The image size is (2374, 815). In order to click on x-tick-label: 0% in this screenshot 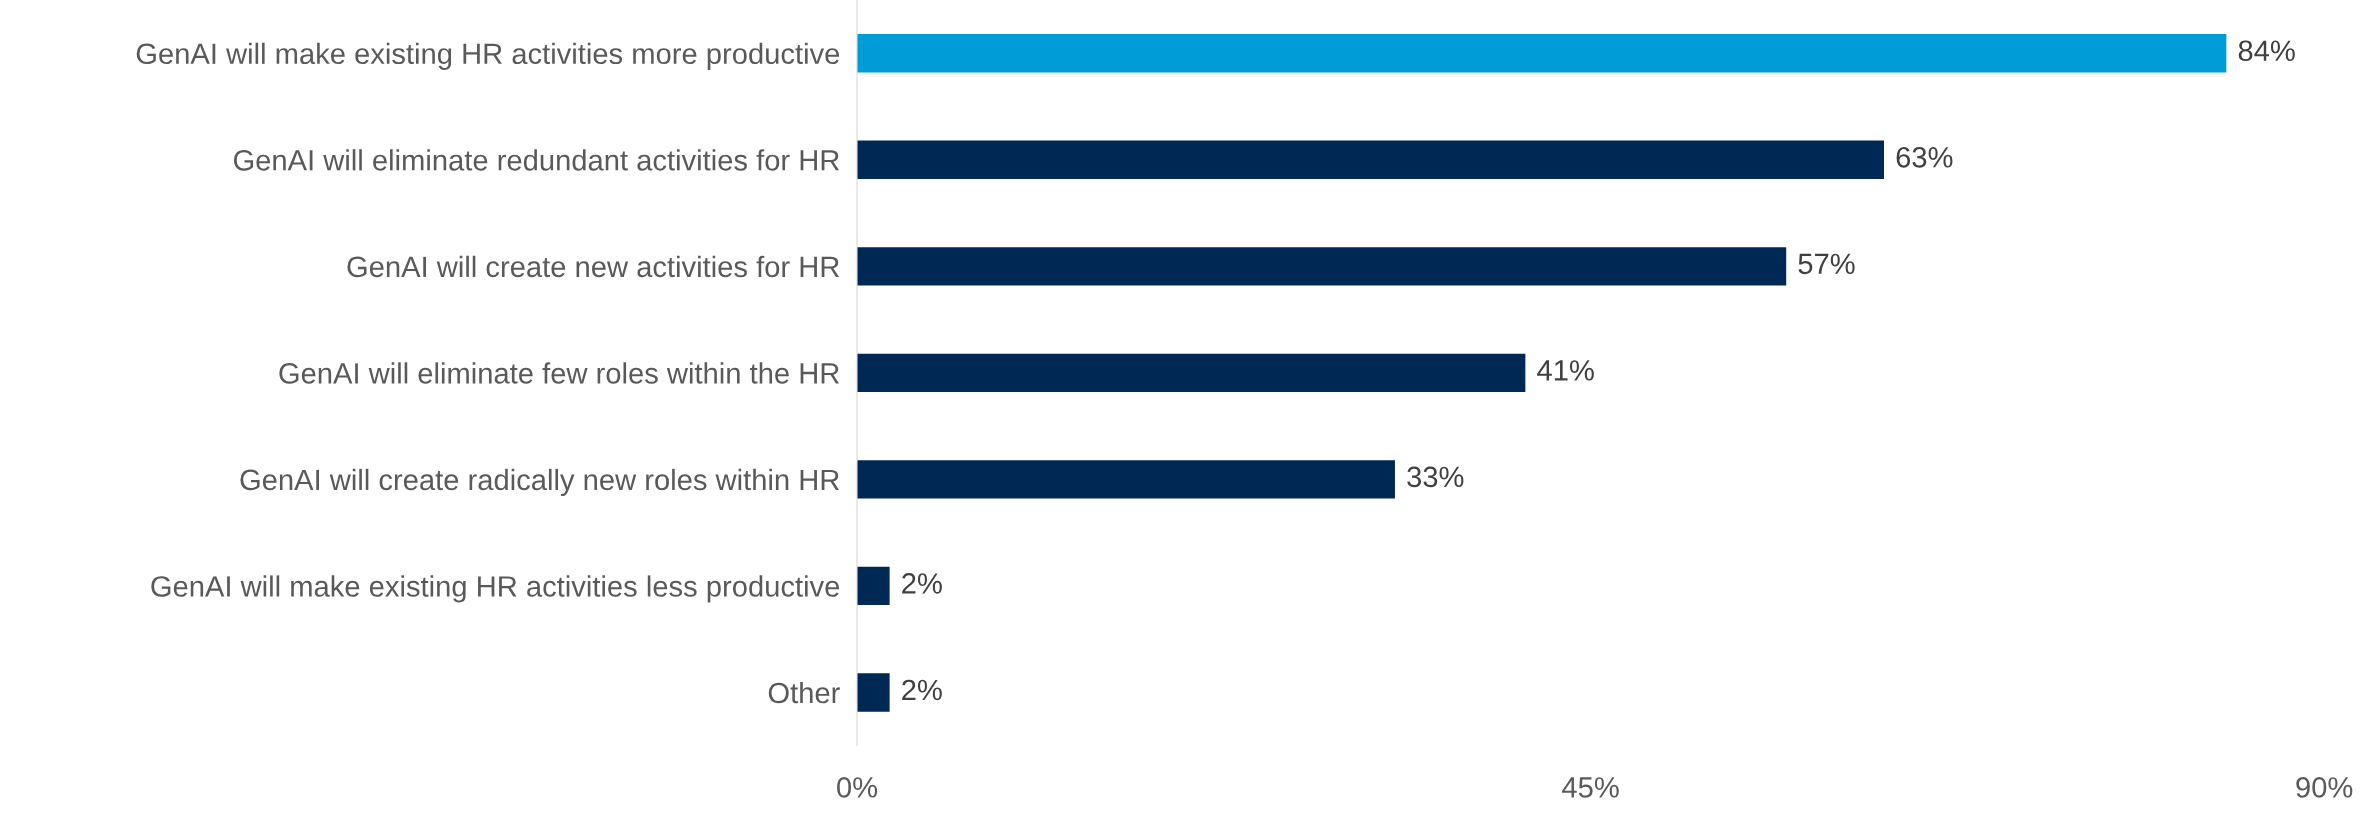, I will do `click(857, 787)`.